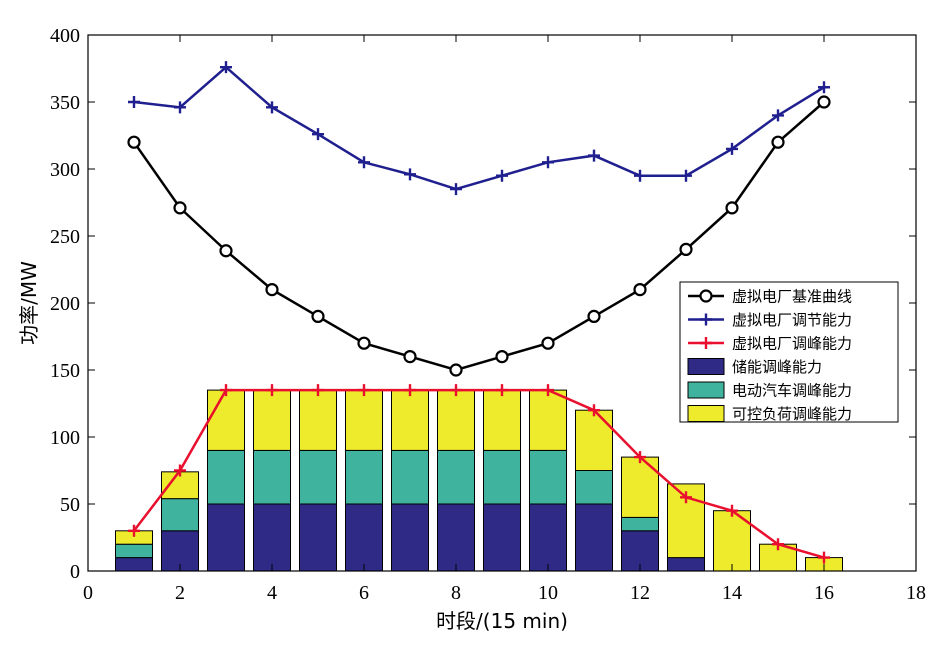 This screenshot has height=646, width=948. What do you see at coordinates (29, 303) in the screenshot?
I see `y-axis-title: 功率/MW` at bounding box center [29, 303].